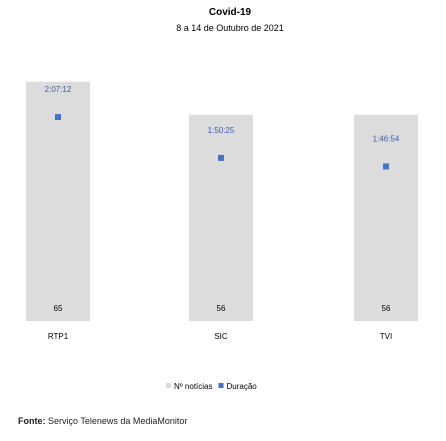  I want to click on chart-subtitle: 8 a 14 de Outubro de 2021, so click(230, 28).